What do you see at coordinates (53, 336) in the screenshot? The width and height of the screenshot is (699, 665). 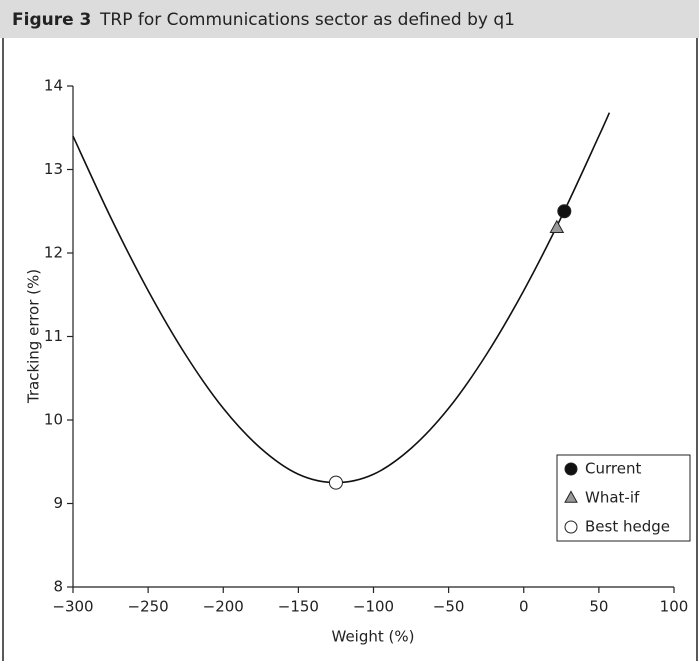 I see `y-tick-label: 11` at bounding box center [53, 336].